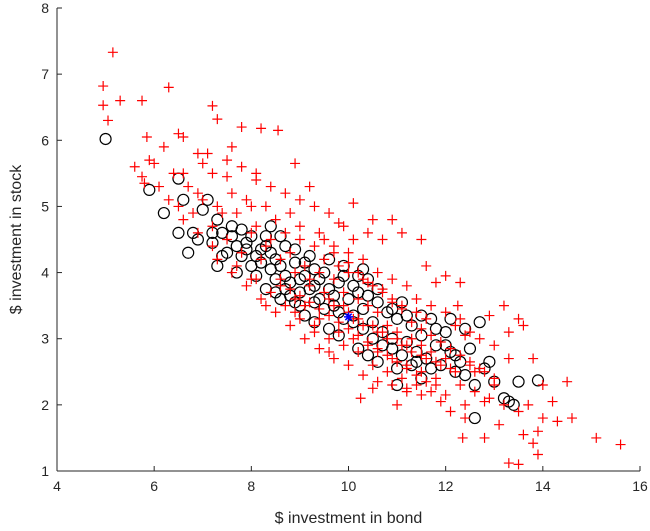 This screenshot has width=650, height=531. Describe the element at coordinates (45, 74) in the screenshot. I see `y-tick-label: 7` at that location.